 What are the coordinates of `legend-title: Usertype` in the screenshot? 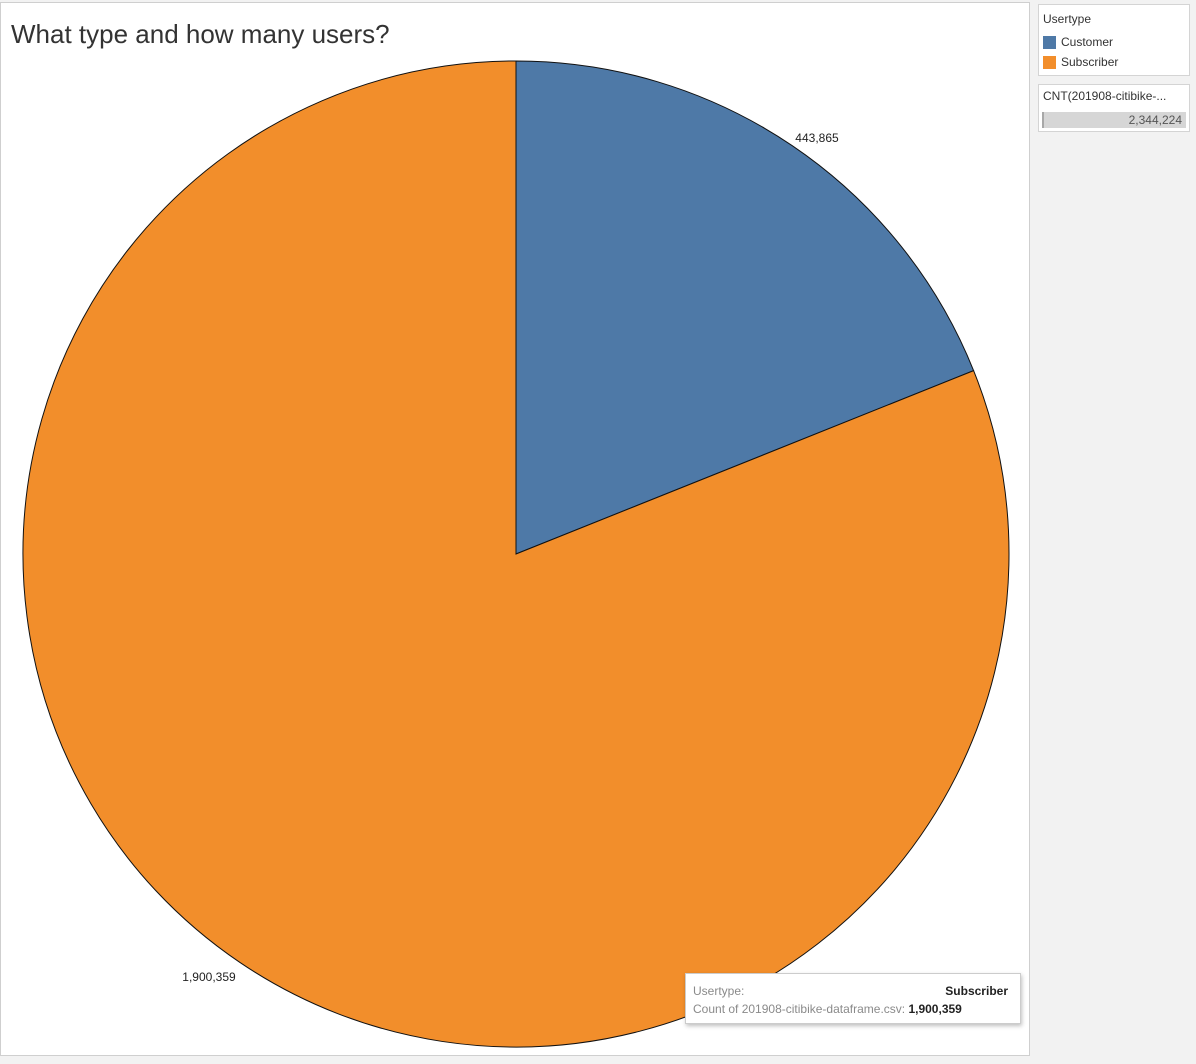 It's located at (1067, 19).